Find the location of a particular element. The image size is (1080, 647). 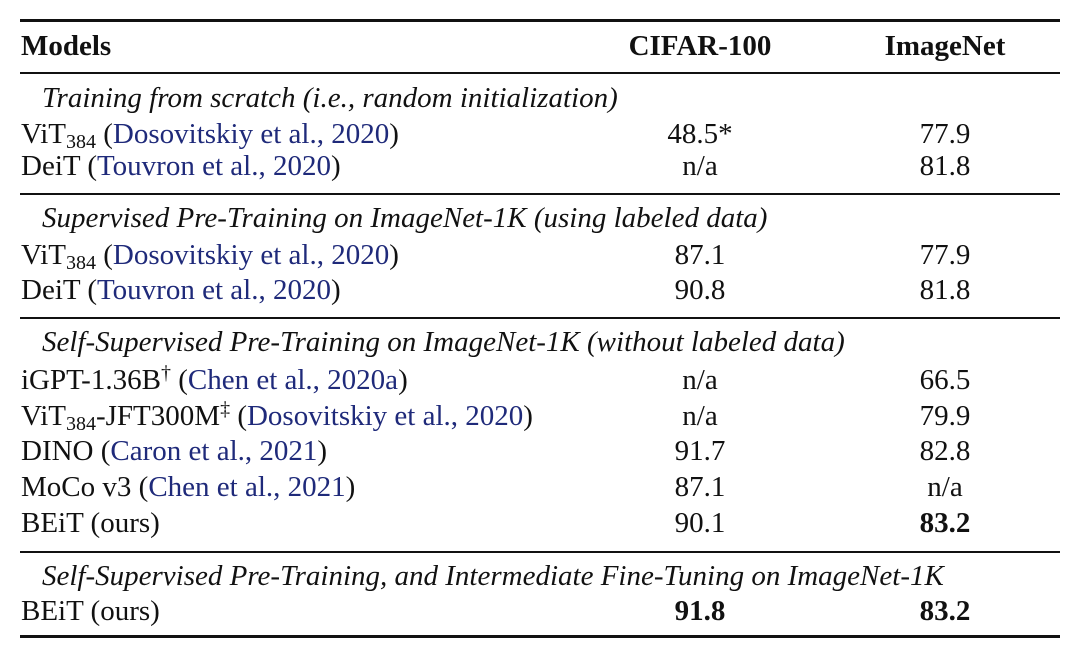

table-row: DeiT (Touvron et al., 2020) n/a 81.8 is located at coordinates (540, 166).